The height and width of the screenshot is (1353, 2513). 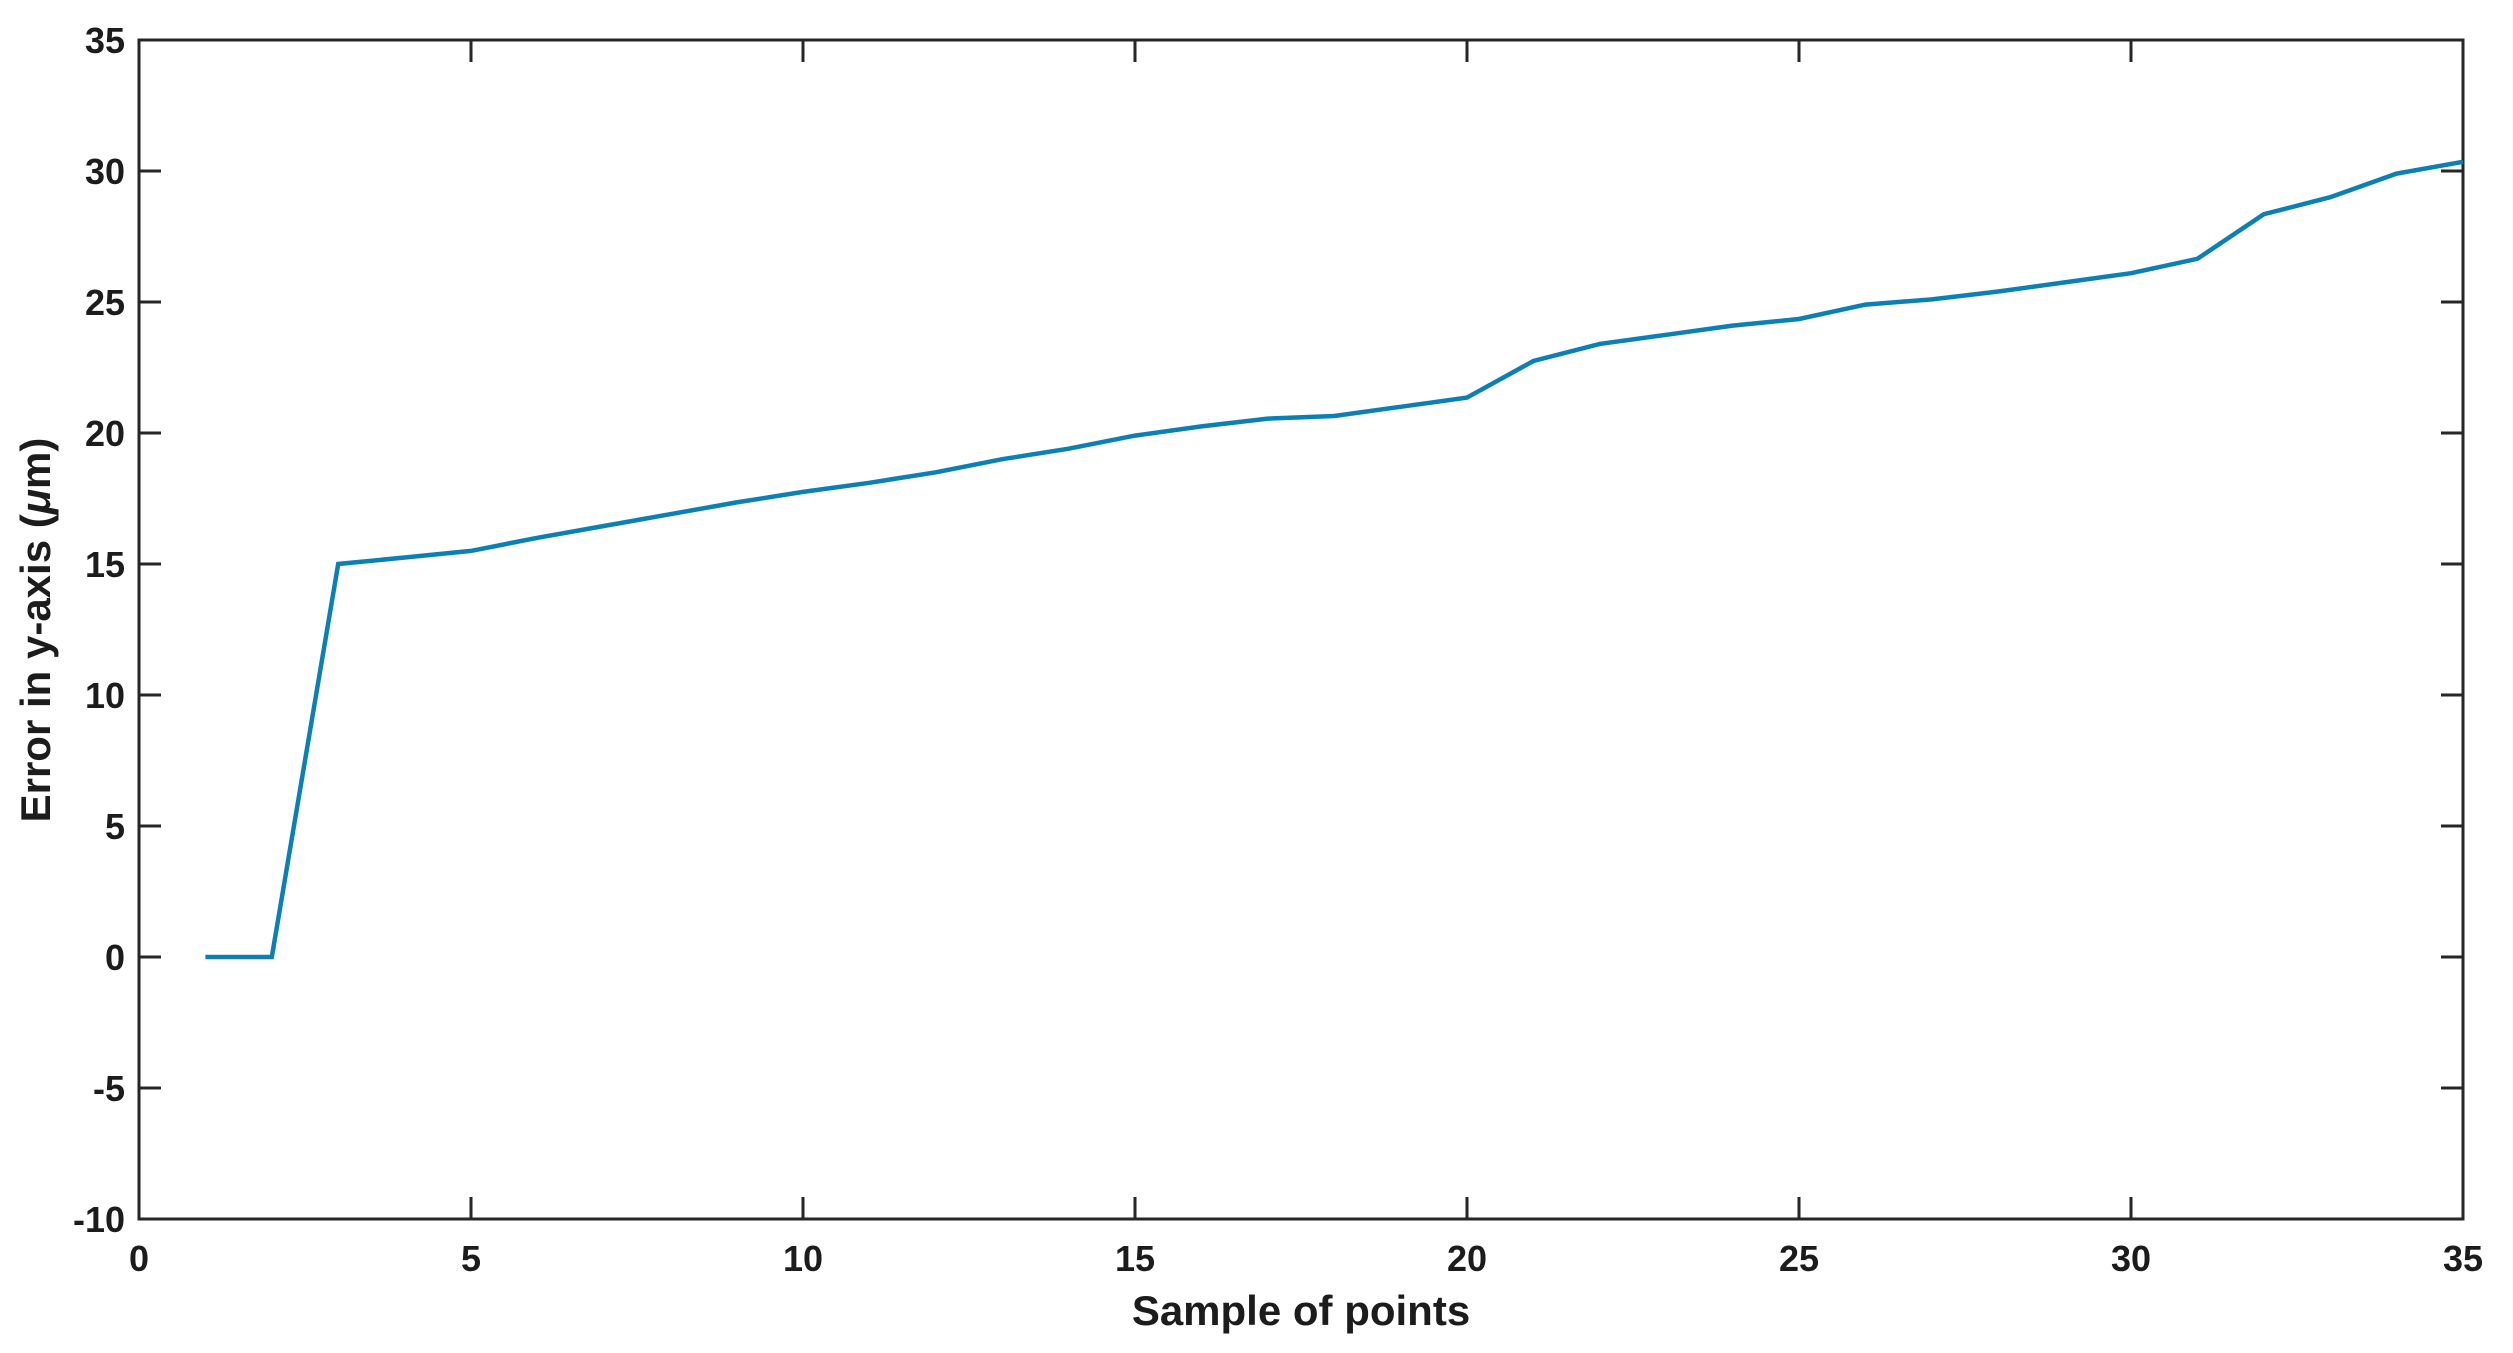 What do you see at coordinates (803, 1258) in the screenshot?
I see `x-tick-label: 10` at bounding box center [803, 1258].